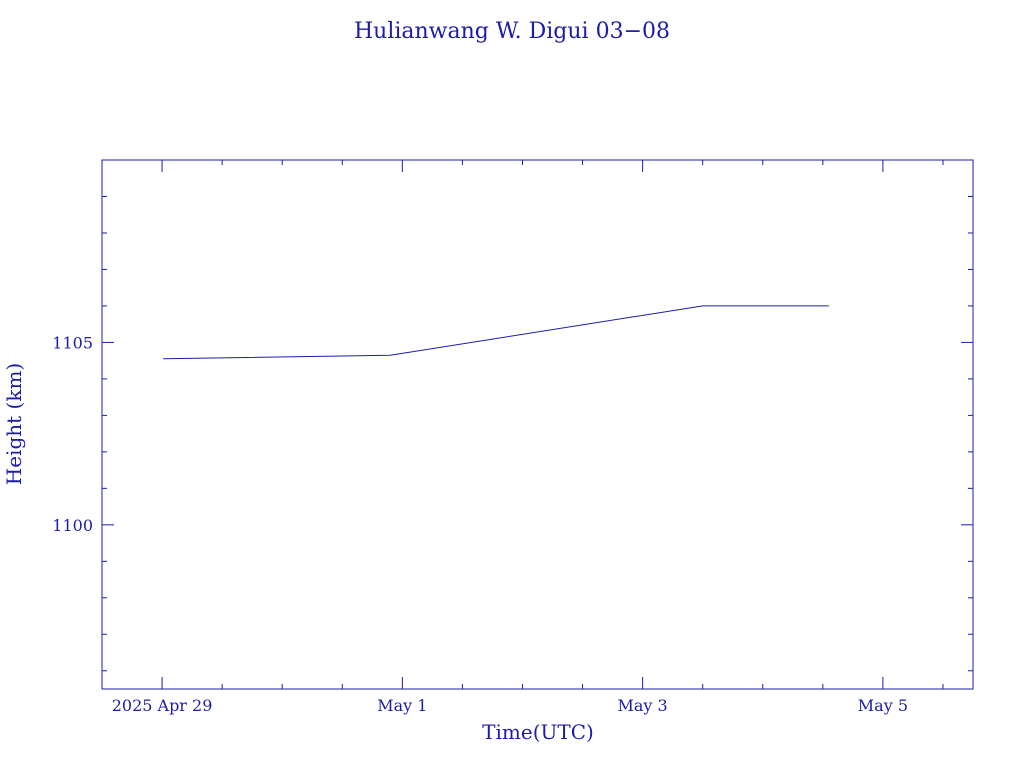  I want to click on series-layer, so click(496, 332).